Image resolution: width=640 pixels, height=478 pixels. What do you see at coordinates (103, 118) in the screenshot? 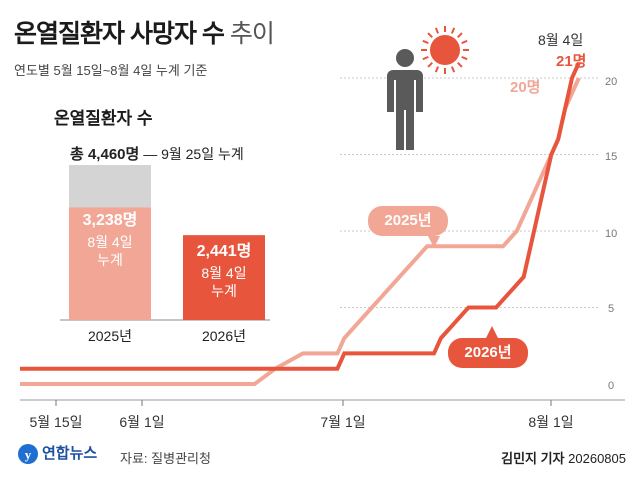
I see `bar-panel-title: 온열질환자 수` at bounding box center [103, 118].